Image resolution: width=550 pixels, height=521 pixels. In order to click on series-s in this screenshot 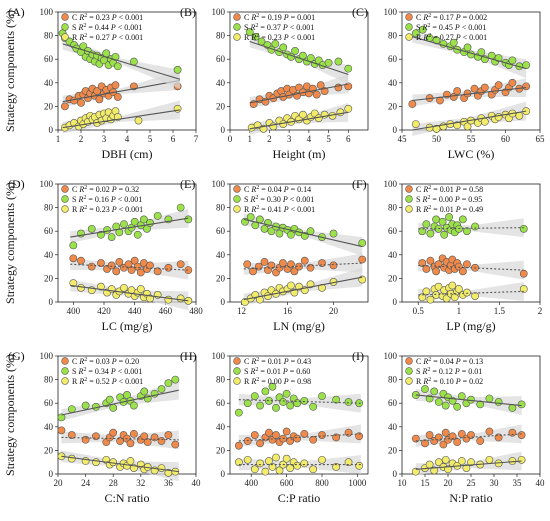, I will do `click(468, 400)`.